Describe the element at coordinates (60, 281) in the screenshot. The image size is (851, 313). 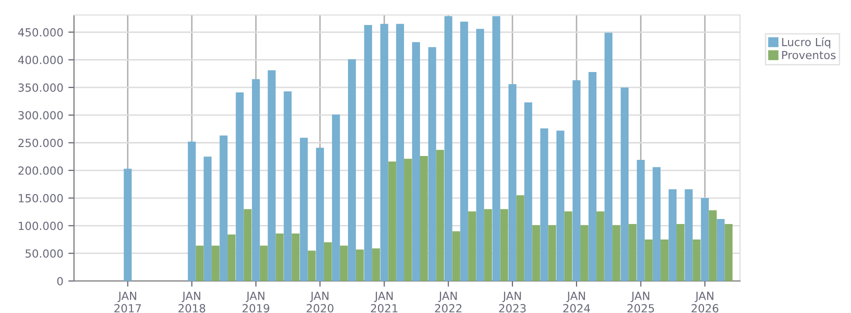
I see `y-tick-label: 0` at that location.